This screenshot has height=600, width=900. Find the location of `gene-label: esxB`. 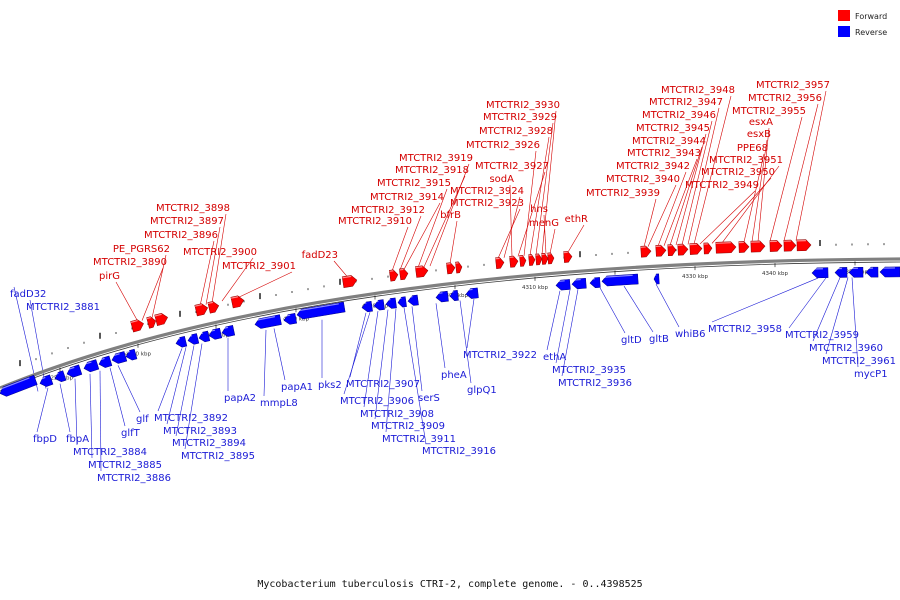

gene-label: esxB is located at coordinates (759, 134).